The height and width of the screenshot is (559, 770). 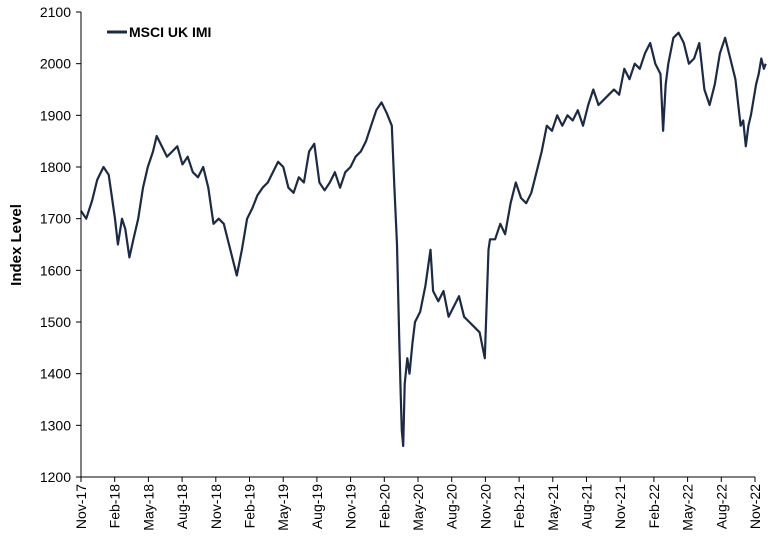 I want to click on x-tick-label: Nov-19, so click(x=351, y=506).